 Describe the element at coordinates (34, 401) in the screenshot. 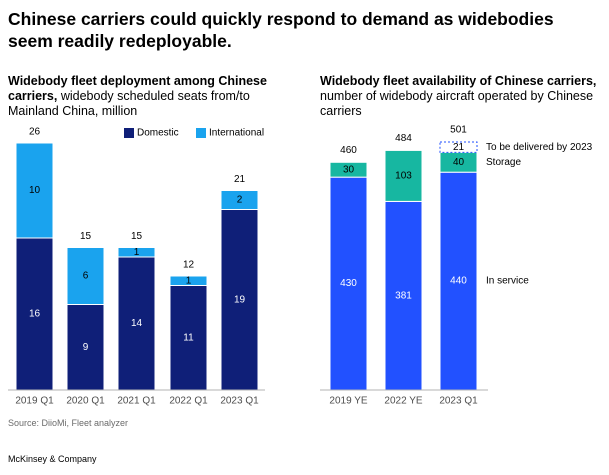

I see `x-tick-label: 2019 Q1` at that location.